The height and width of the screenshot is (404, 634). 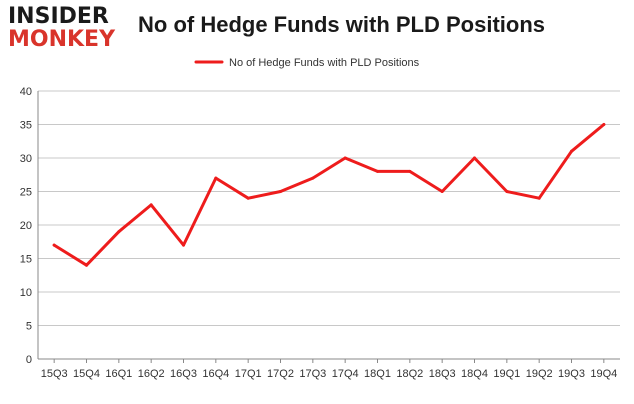 I want to click on y-tick-label-30: 30, so click(x=26, y=159).